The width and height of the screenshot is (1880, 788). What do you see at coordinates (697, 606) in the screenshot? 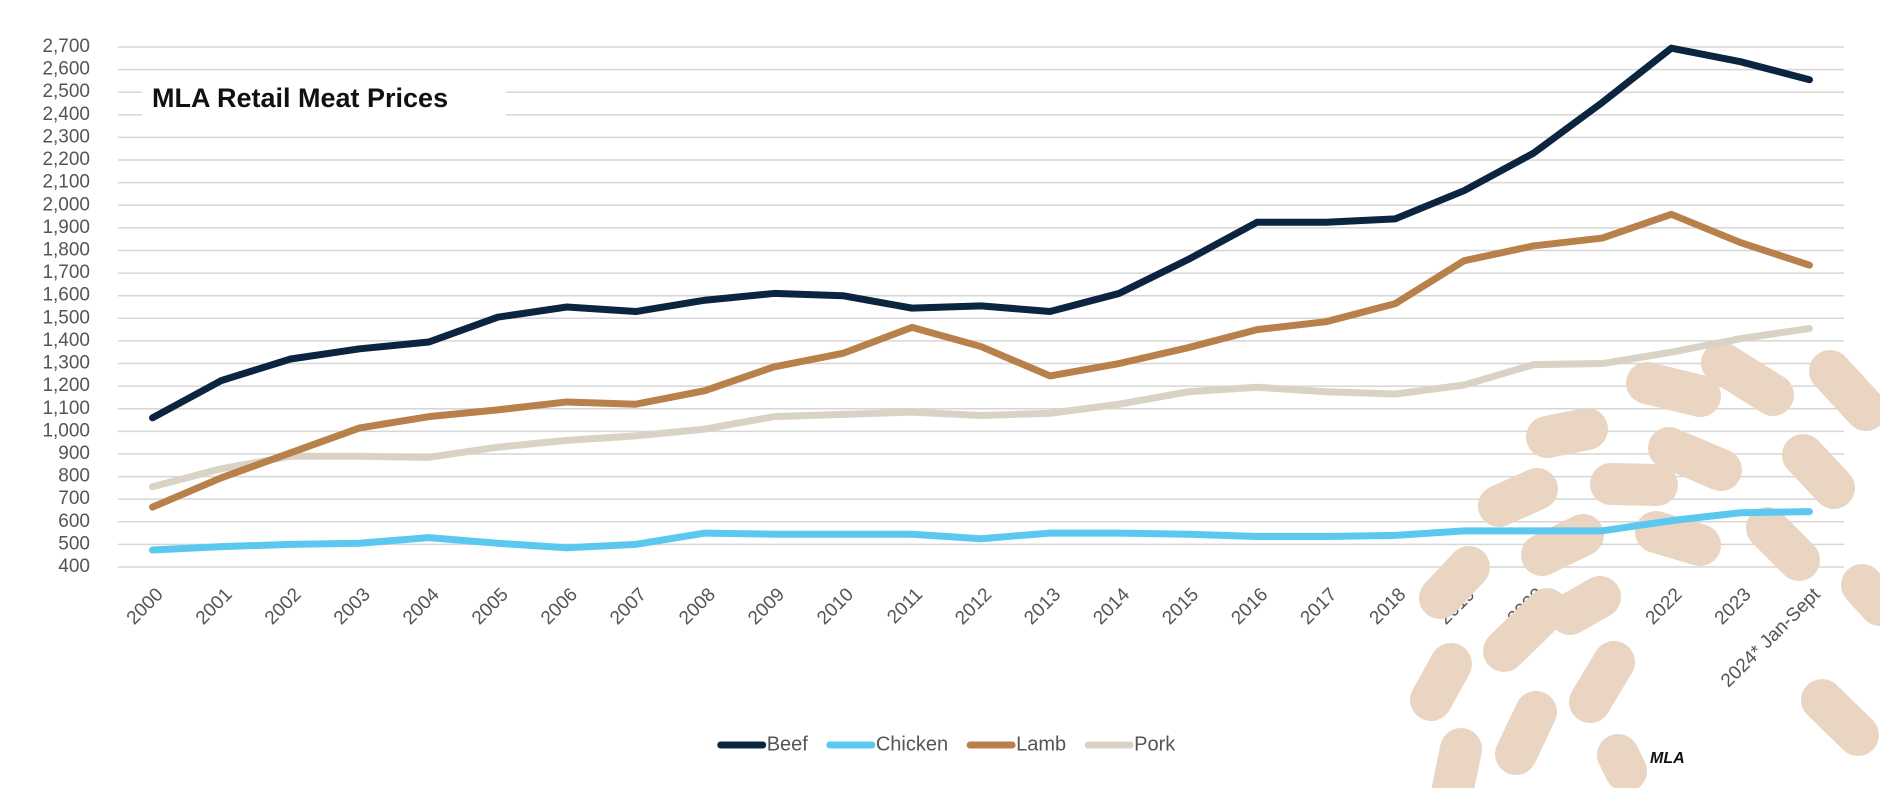
I see `x-tick-label: 2008` at bounding box center [697, 606].